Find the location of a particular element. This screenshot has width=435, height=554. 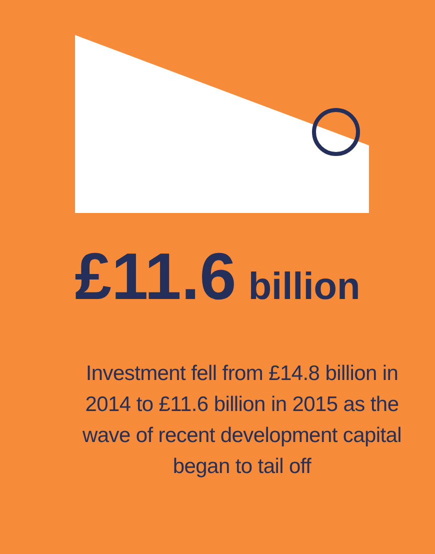

text: £11.6 is located at coordinates (155, 276).